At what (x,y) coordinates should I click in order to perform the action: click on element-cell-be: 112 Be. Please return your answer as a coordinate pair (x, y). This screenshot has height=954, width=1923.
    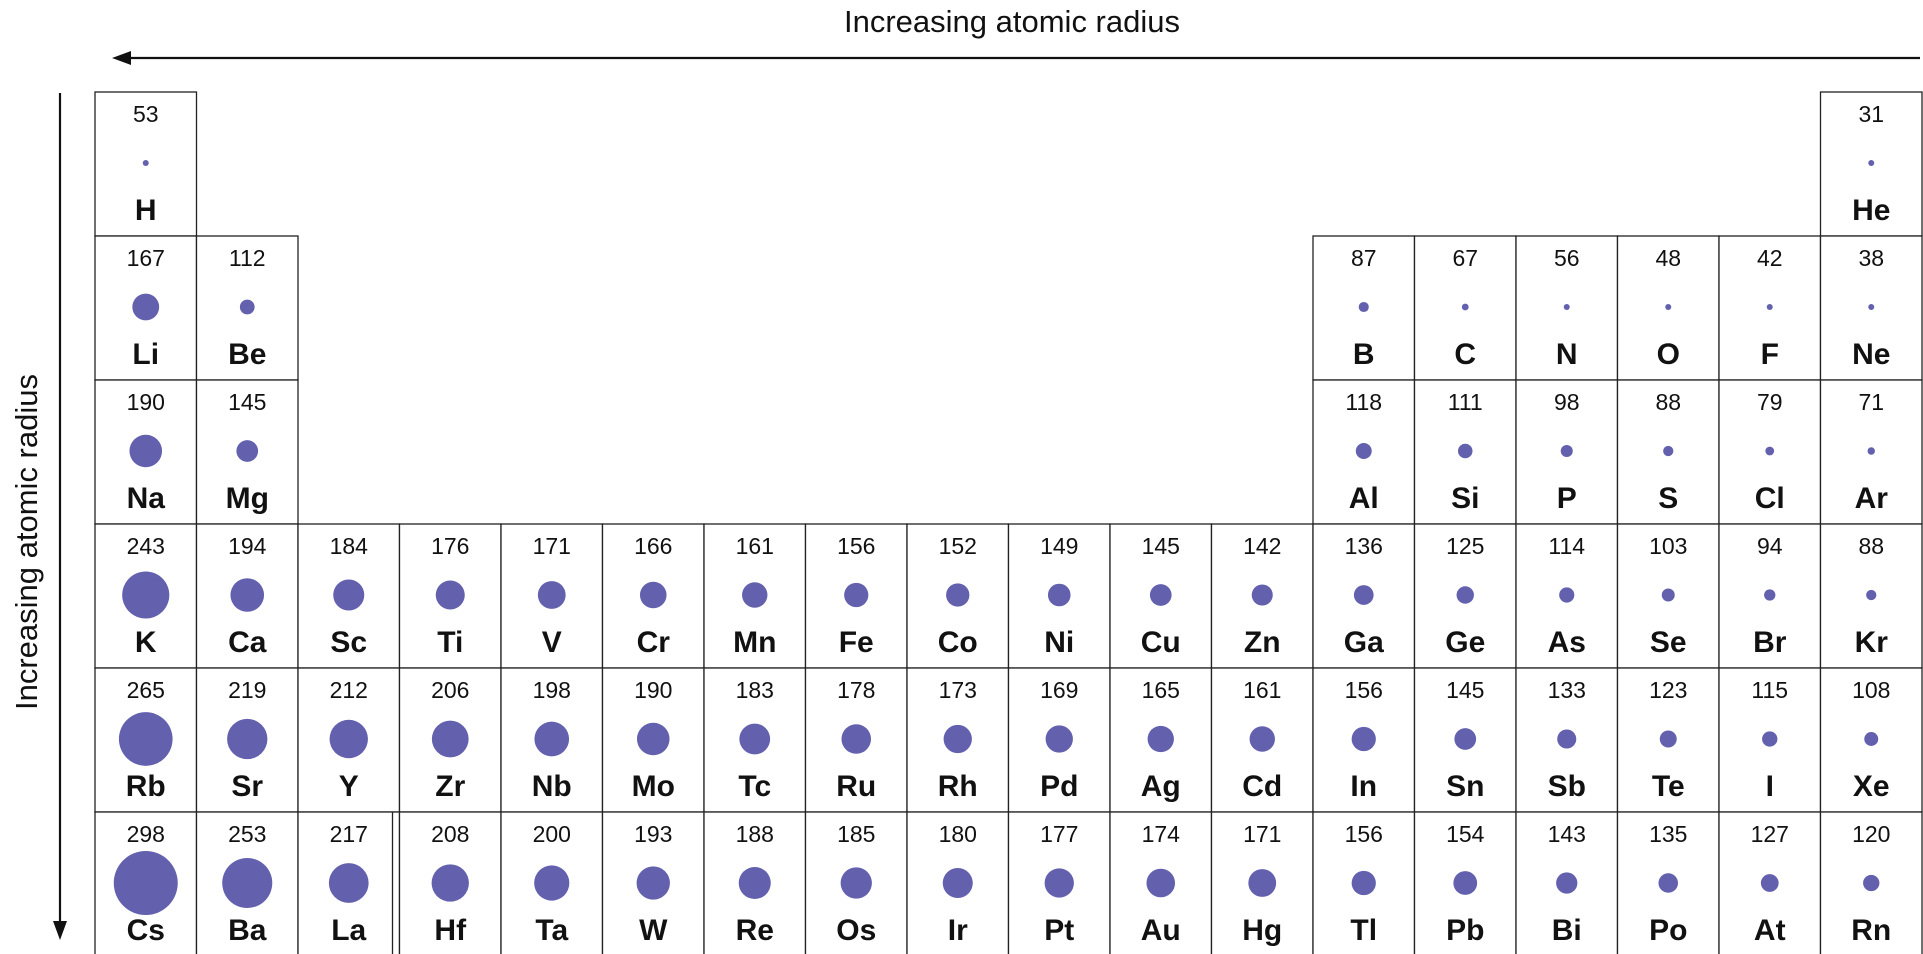
    Looking at the image, I should click on (247, 308).